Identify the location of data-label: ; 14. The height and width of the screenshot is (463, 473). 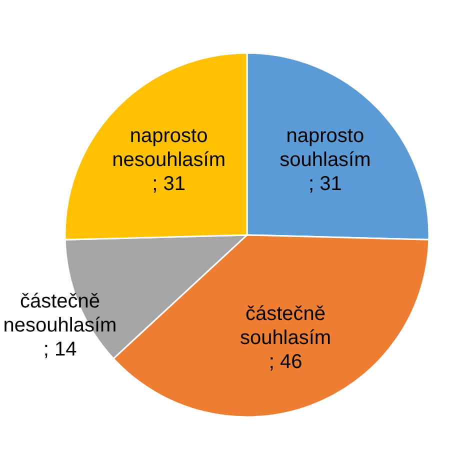
(60, 349).